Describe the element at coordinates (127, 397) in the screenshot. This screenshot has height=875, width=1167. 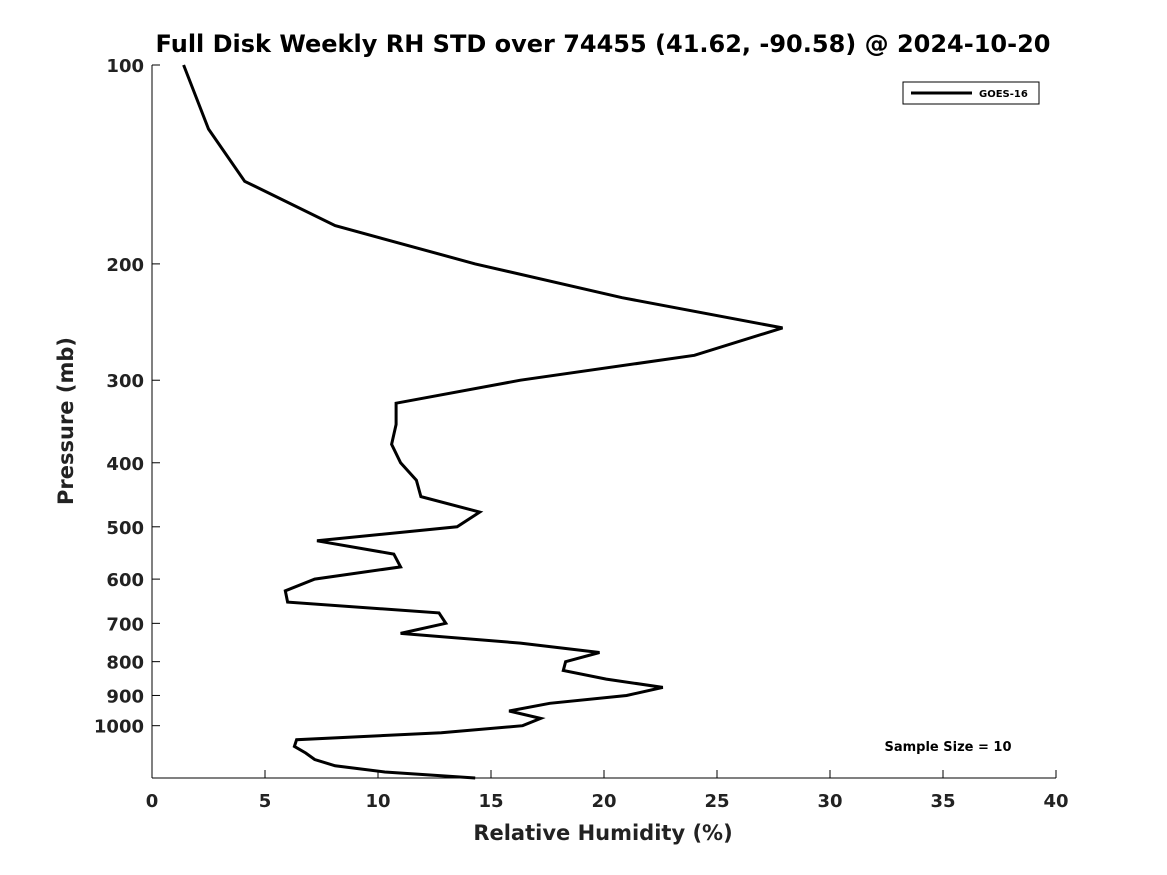
I see `y-axis-ticks: 100 200 300 400 500 600 700 800 900 1000` at that location.